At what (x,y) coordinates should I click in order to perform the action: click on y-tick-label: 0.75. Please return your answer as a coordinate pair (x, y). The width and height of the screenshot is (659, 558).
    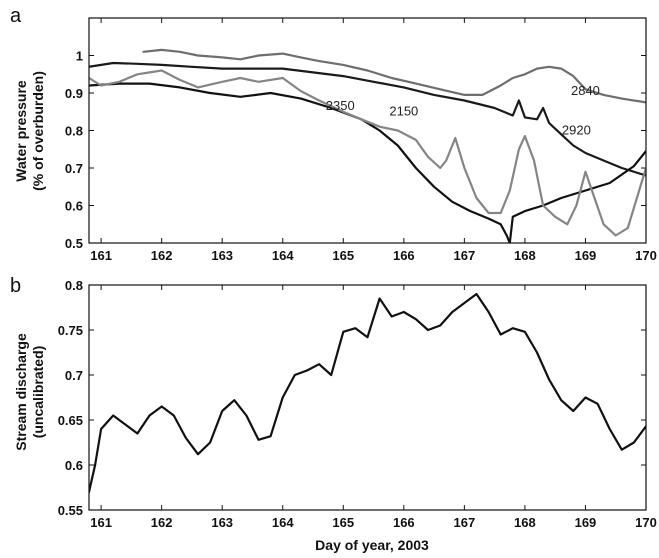
    Looking at the image, I should click on (70, 330).